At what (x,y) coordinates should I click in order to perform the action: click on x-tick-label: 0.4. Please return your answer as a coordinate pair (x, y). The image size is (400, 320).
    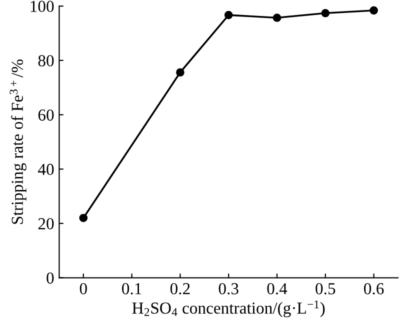
    Looking at the image, I should click on (277, 288).